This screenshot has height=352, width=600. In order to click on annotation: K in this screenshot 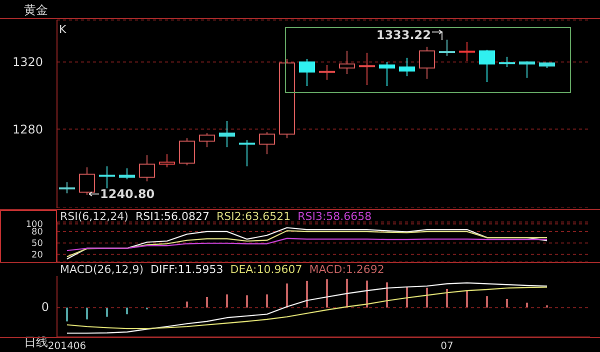, I will do `click(62, 29)`.